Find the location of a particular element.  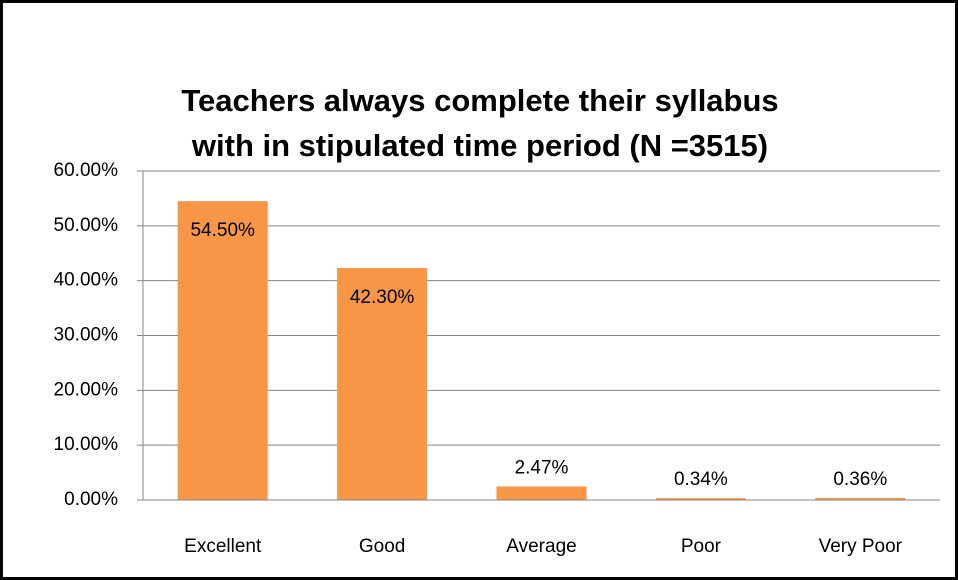

x-tick-label: Average is located at coordinates (541, 546).